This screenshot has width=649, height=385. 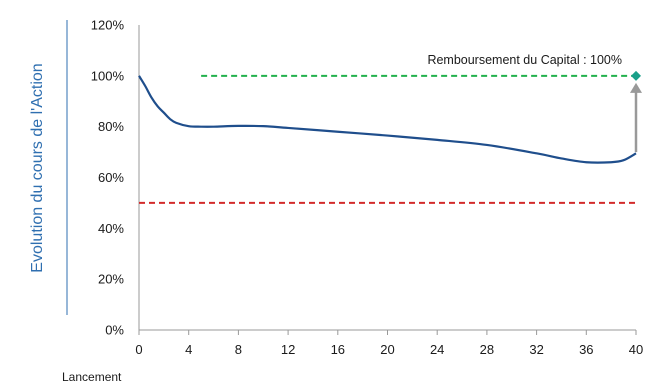 What do you see at coordinates (636, 75) in the screenshot?
I see `annotation-marker` at bounding box center [636, 75].